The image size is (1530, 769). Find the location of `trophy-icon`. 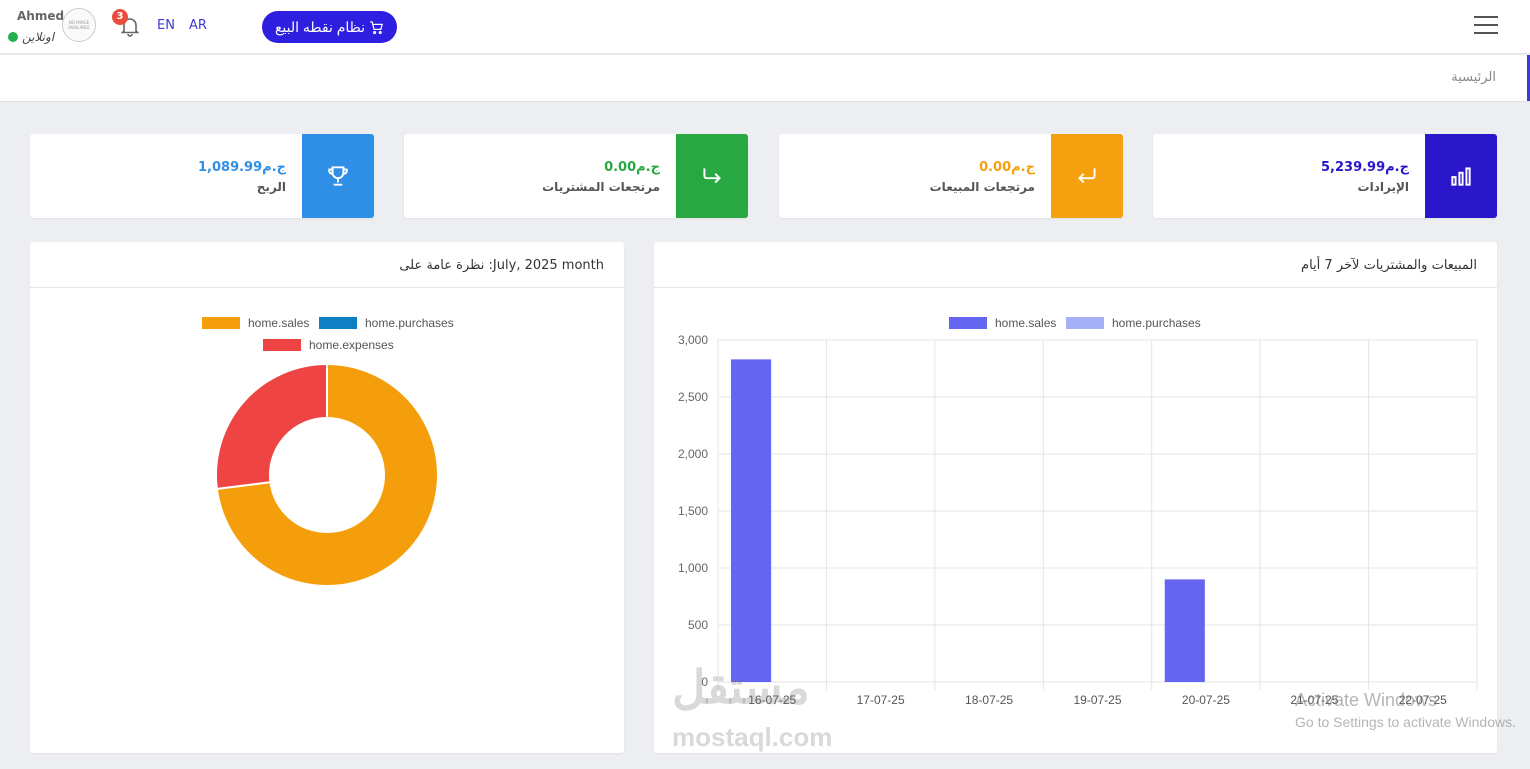

trophy-icon is located at coordinates (338, 176).